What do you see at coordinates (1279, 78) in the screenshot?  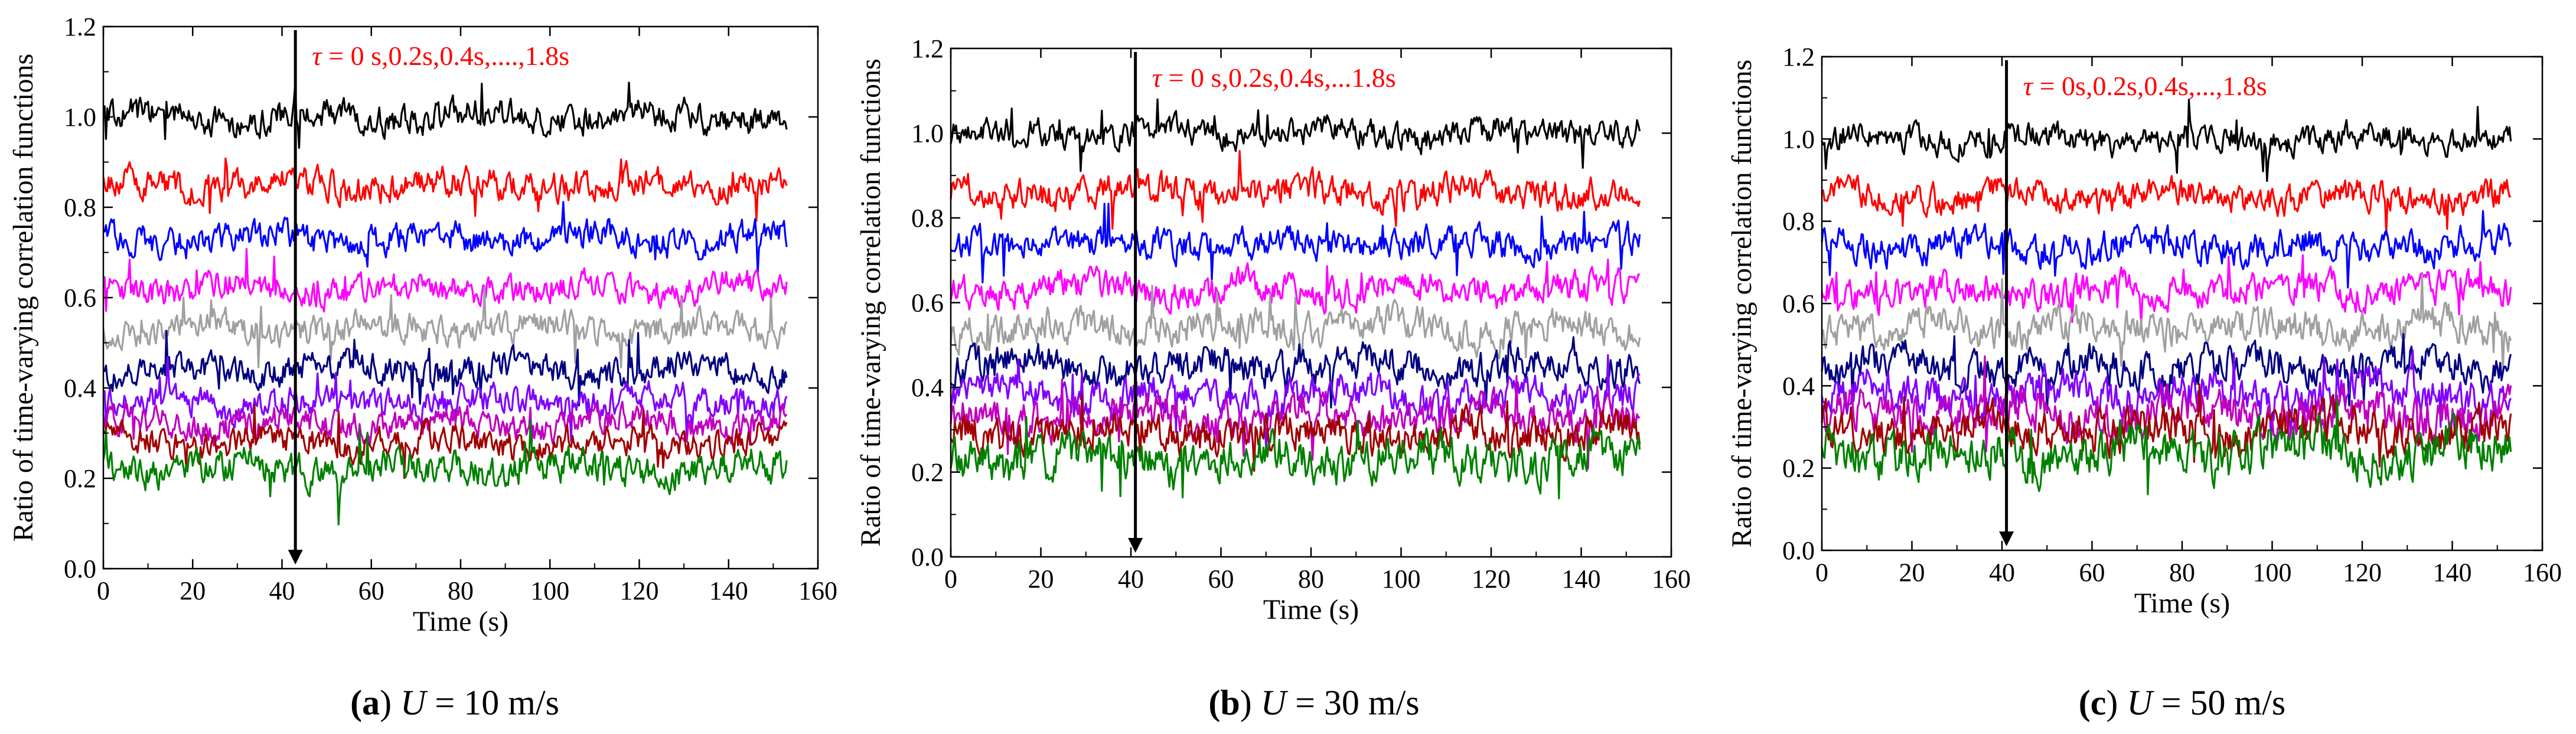 I see `tau-values: = 0 s,0.2s,0.4s,...1.8s` at bounding box center [1279, 78].